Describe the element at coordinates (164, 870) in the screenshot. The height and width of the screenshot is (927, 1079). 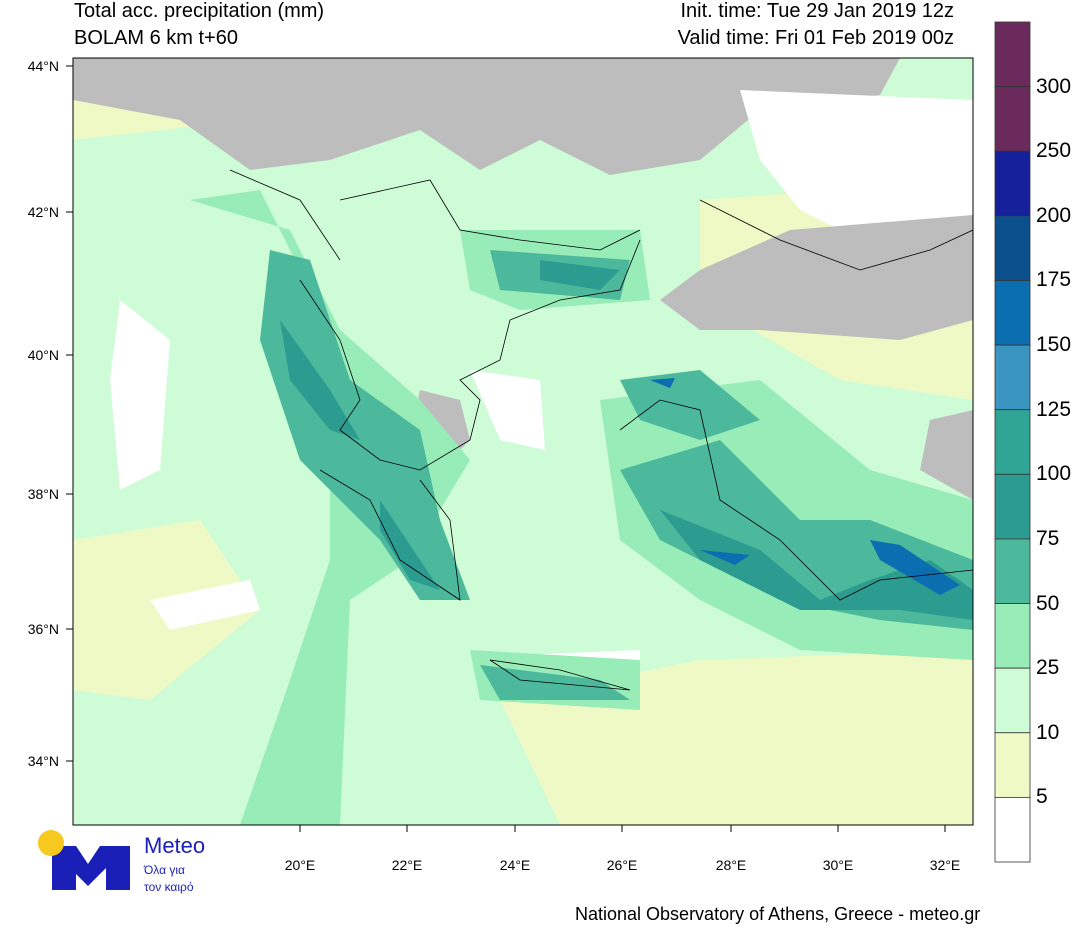
I see `logo-tagline-1: Όλα για` at that location.